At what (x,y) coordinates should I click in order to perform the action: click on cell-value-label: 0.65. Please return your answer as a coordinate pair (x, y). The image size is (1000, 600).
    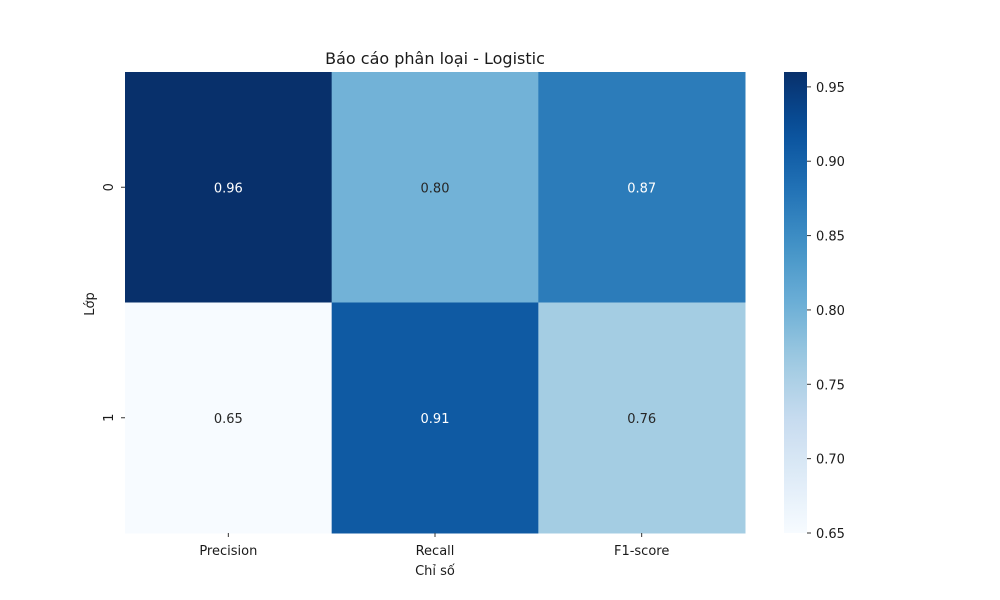
    Looking at the image, I should click on (228, 419).